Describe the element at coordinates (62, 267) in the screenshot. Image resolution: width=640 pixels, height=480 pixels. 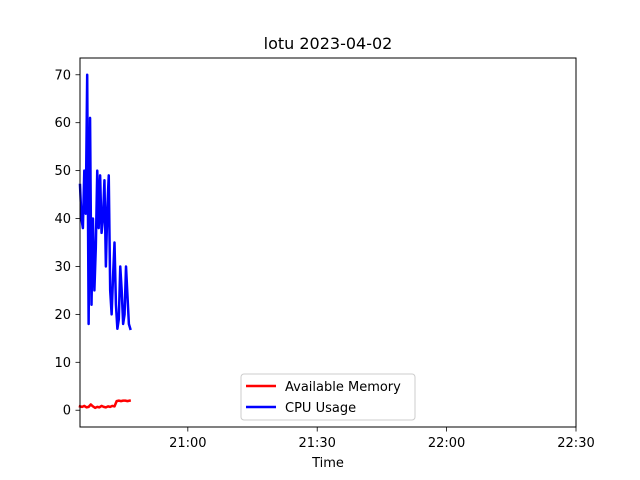
I see `y-tick-label: 30` at that location.